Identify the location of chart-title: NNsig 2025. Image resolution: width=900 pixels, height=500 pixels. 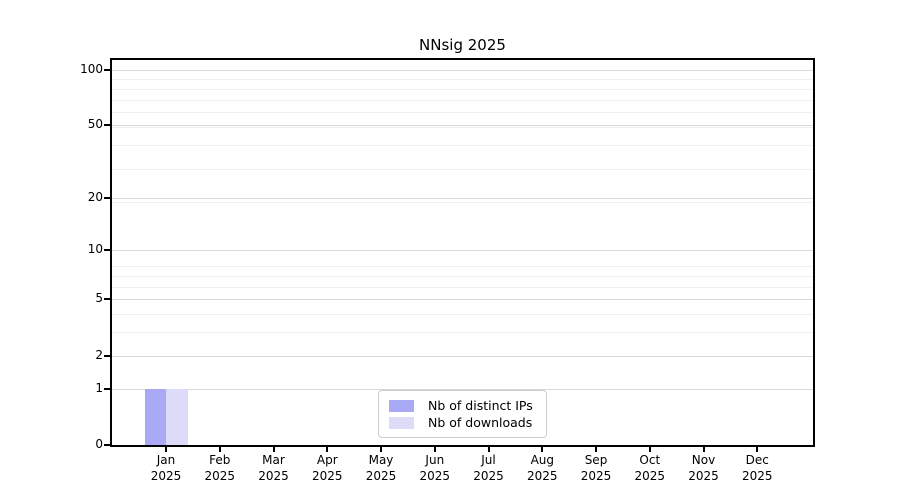
(462, 45).